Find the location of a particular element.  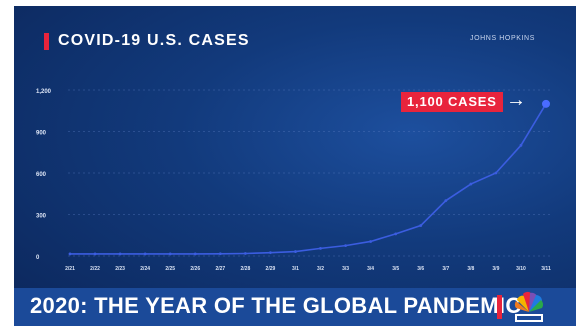

chart-title: COVID-19 U.S. CASES is located at coordinates (154, 40).